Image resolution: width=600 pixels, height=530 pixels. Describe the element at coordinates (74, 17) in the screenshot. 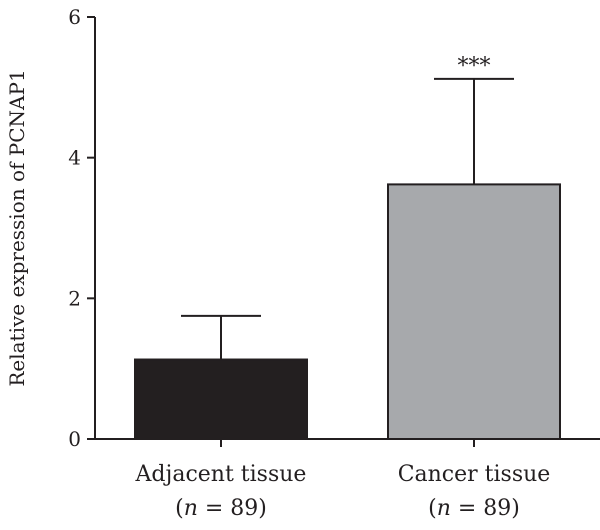

I see `y-tick-label: 6` at that location.